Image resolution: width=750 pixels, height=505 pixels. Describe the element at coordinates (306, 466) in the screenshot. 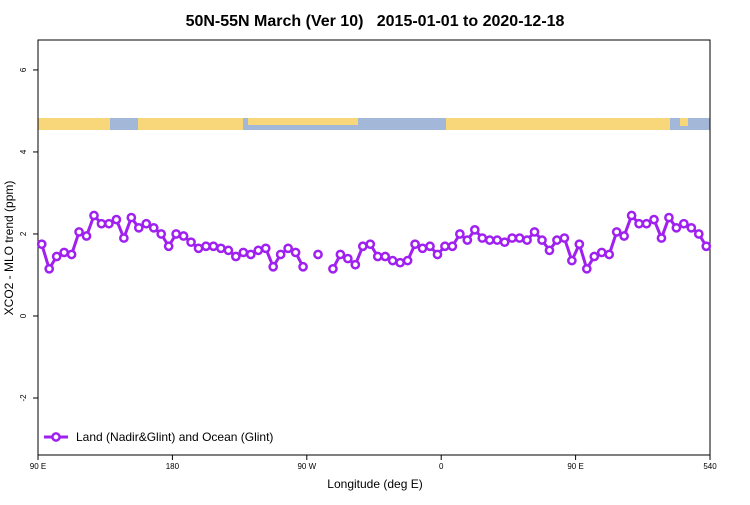

I see `x-tick-label: 90 W` at that location.